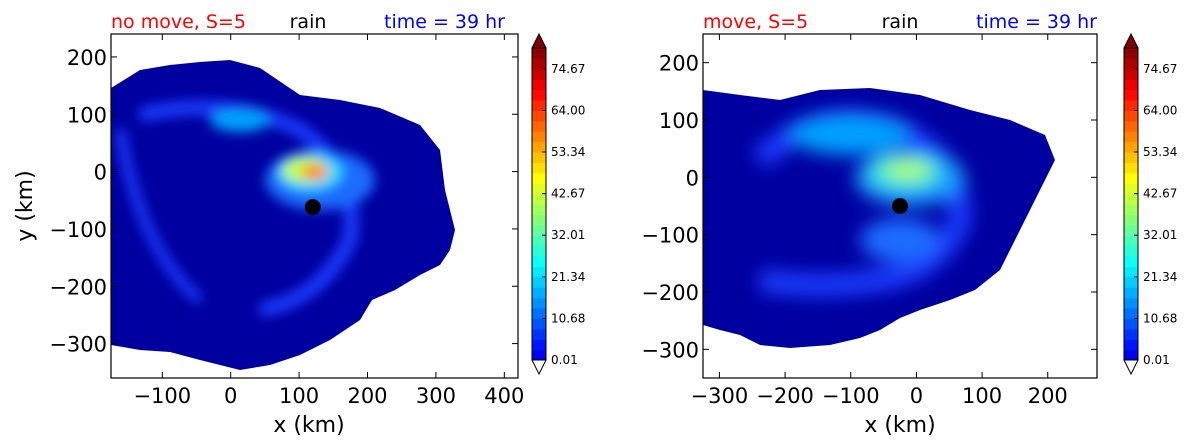 The height and width of the screenshot is (447, 1190). What do you see at coordinates (1160, 194) in the screenshot?
I see `colorbar-tick-label: 42.67` at bounding box center [1160, 194].